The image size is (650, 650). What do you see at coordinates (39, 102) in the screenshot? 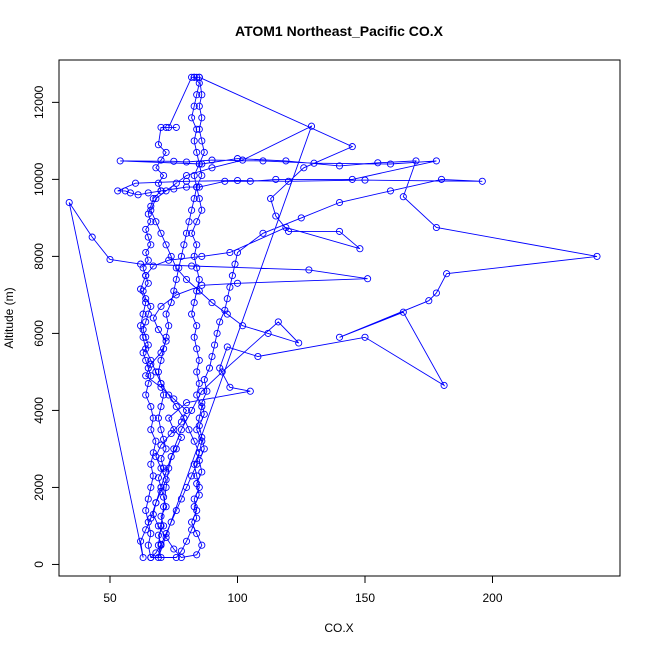
I see `y-tick-label: 12000` at bounding box center [39, 102].